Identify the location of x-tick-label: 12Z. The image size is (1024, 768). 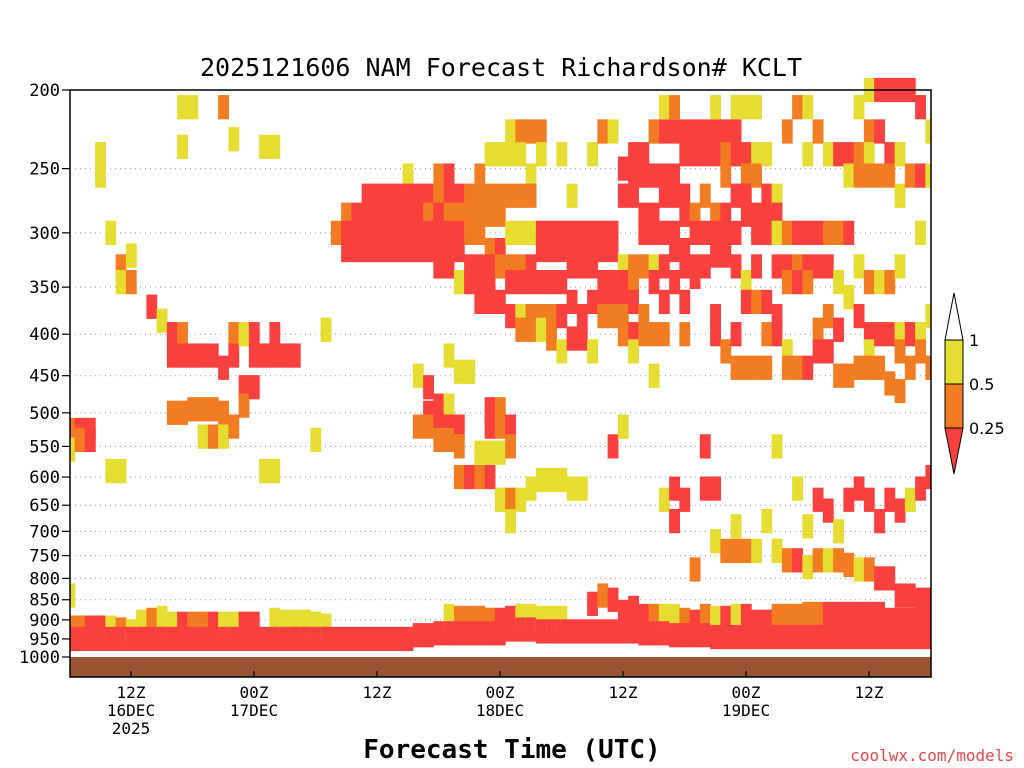
(869, 692).